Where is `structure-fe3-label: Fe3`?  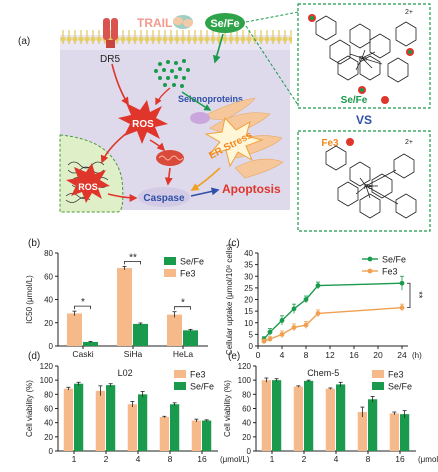
structure-fe3-label: Fe3 is located at coordinates (330, 143).